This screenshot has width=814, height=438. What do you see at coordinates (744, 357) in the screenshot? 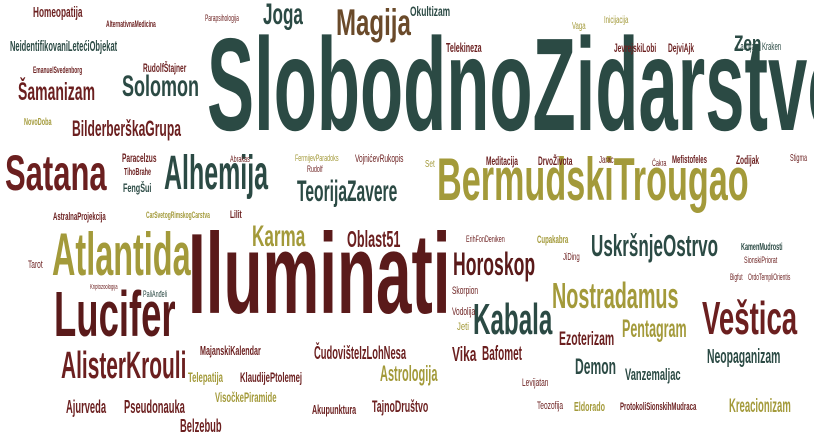
I see `word-neopaganizam: Neopaganizam` at bounding box center [744, 357].